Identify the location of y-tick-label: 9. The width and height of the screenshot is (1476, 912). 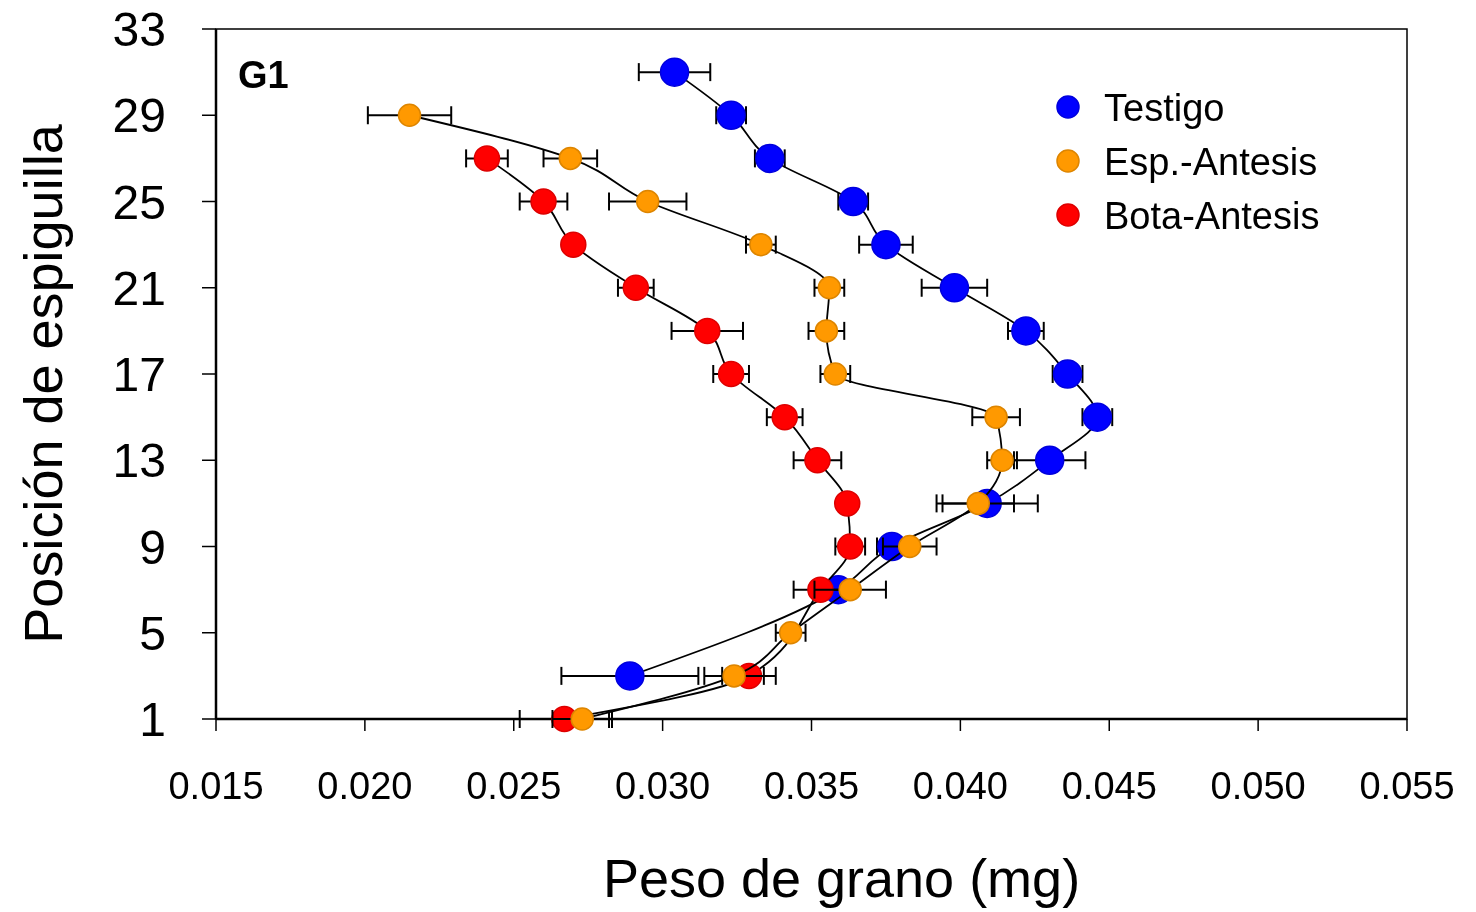
(152, 547).